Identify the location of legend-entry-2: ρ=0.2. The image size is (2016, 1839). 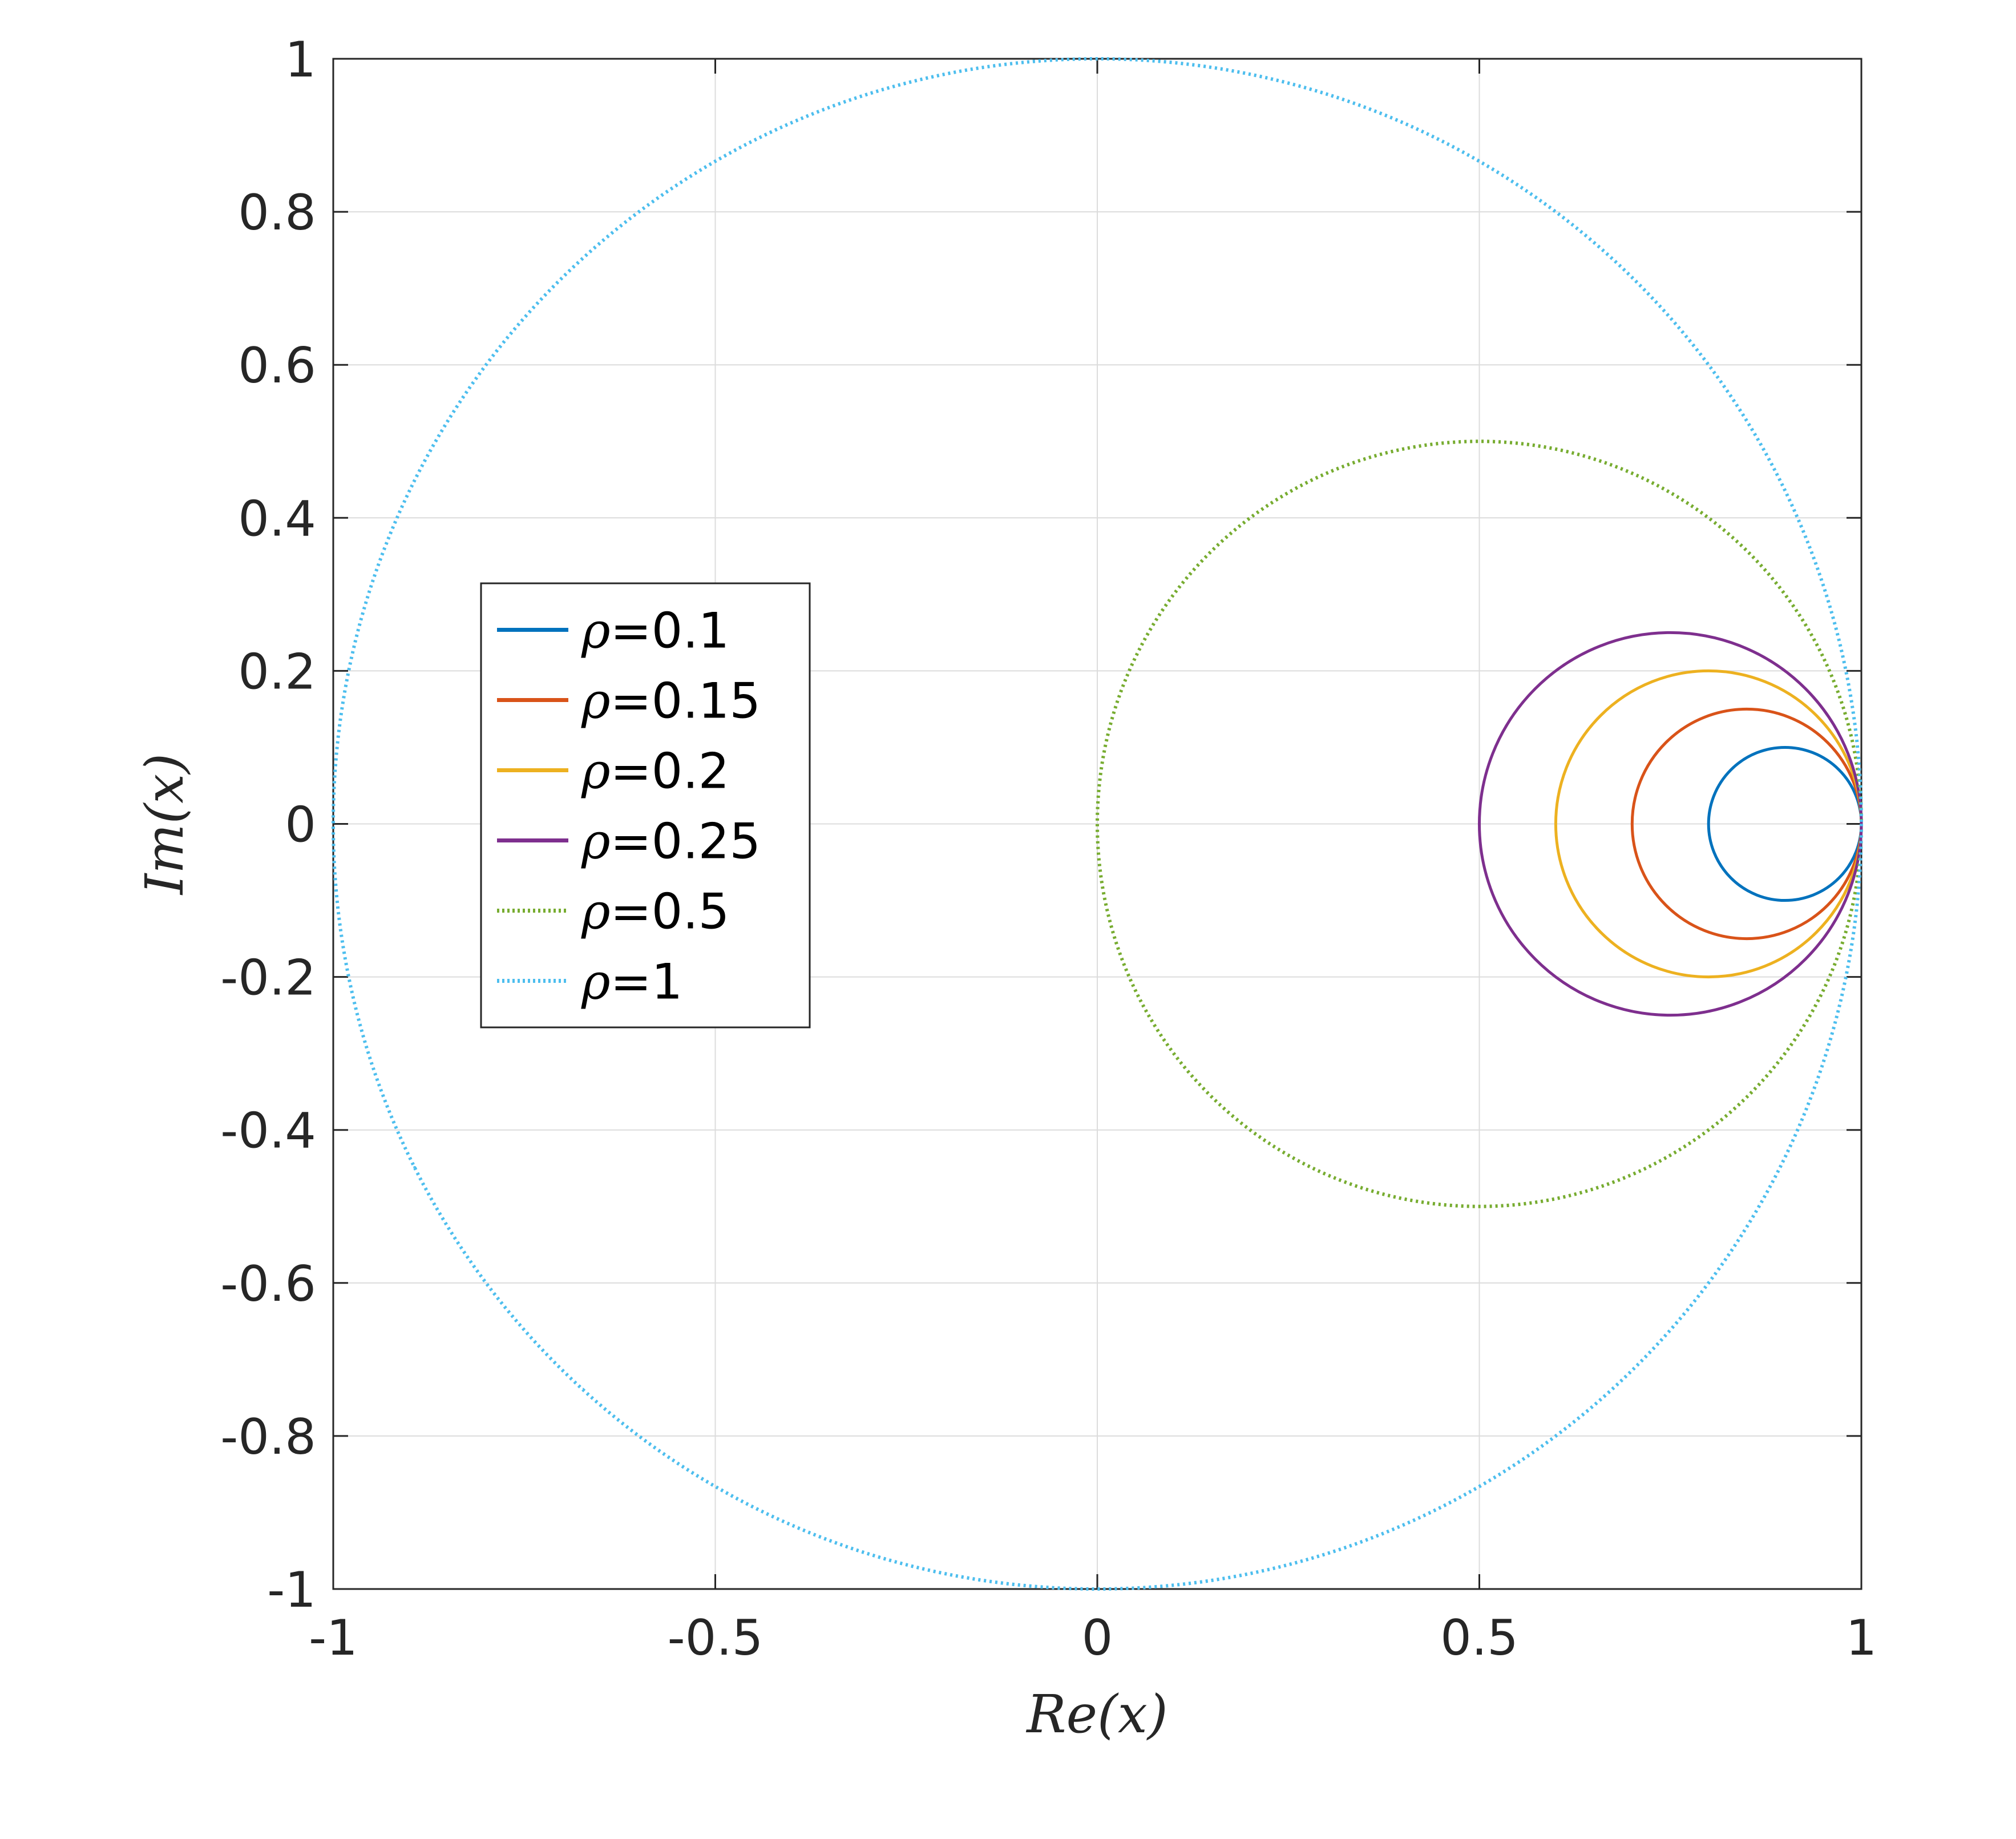
(655, 772).